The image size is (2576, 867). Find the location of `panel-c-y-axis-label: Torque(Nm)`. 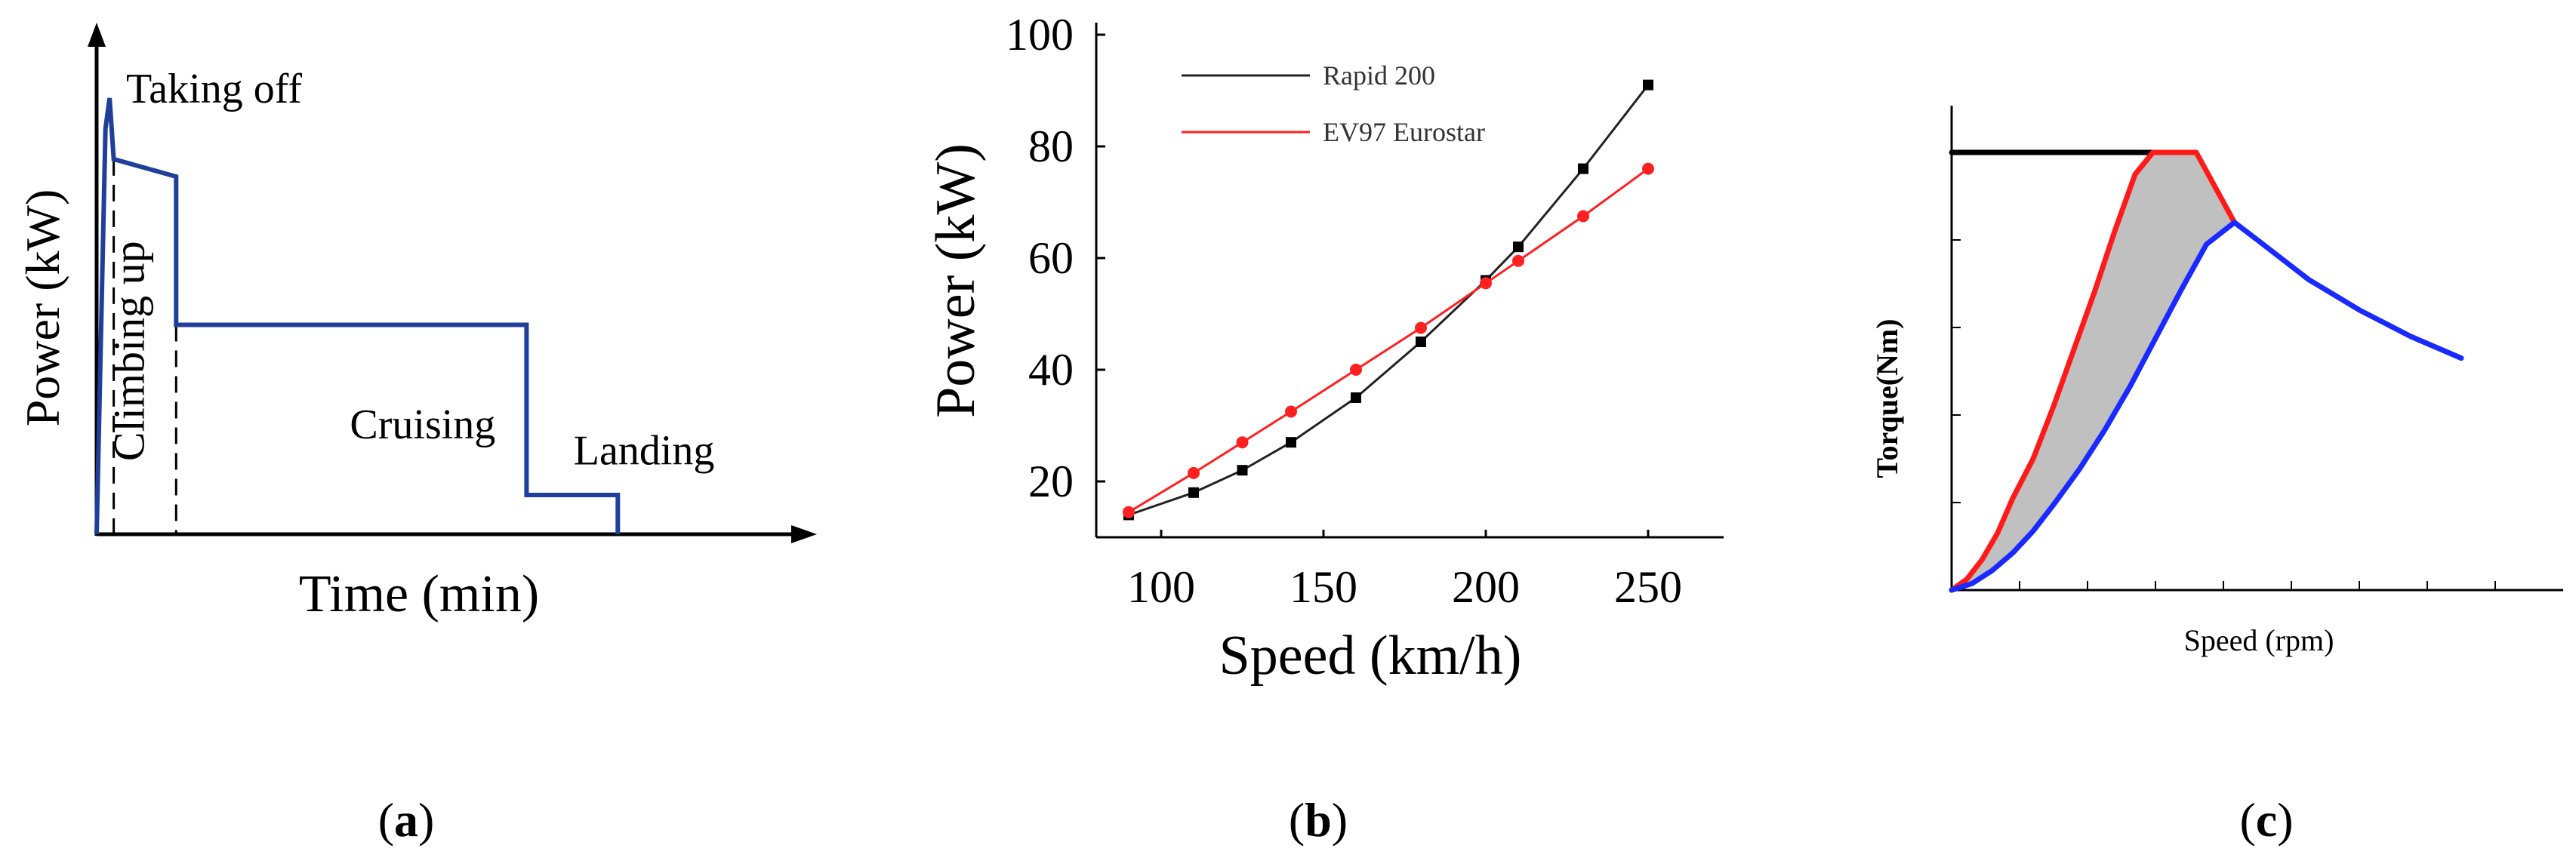

panel-c-y-axis-label: Torque(Nm) is located at coordinates (1887, 398).